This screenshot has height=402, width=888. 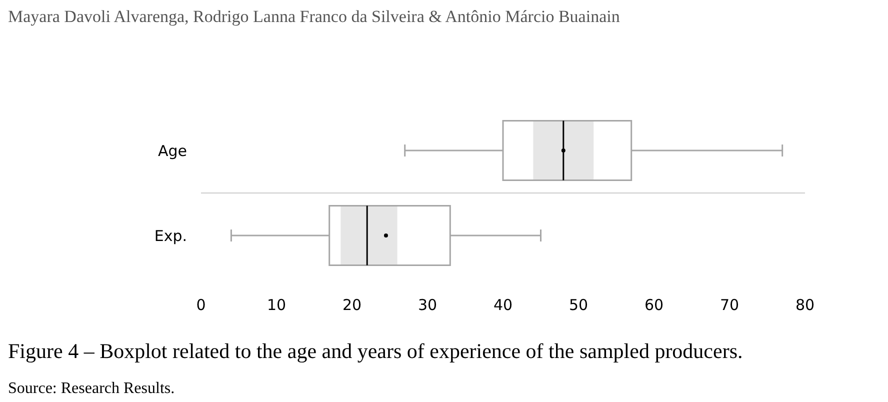 I want to click on x-tick-label: 60, so click(x=654, y=305).